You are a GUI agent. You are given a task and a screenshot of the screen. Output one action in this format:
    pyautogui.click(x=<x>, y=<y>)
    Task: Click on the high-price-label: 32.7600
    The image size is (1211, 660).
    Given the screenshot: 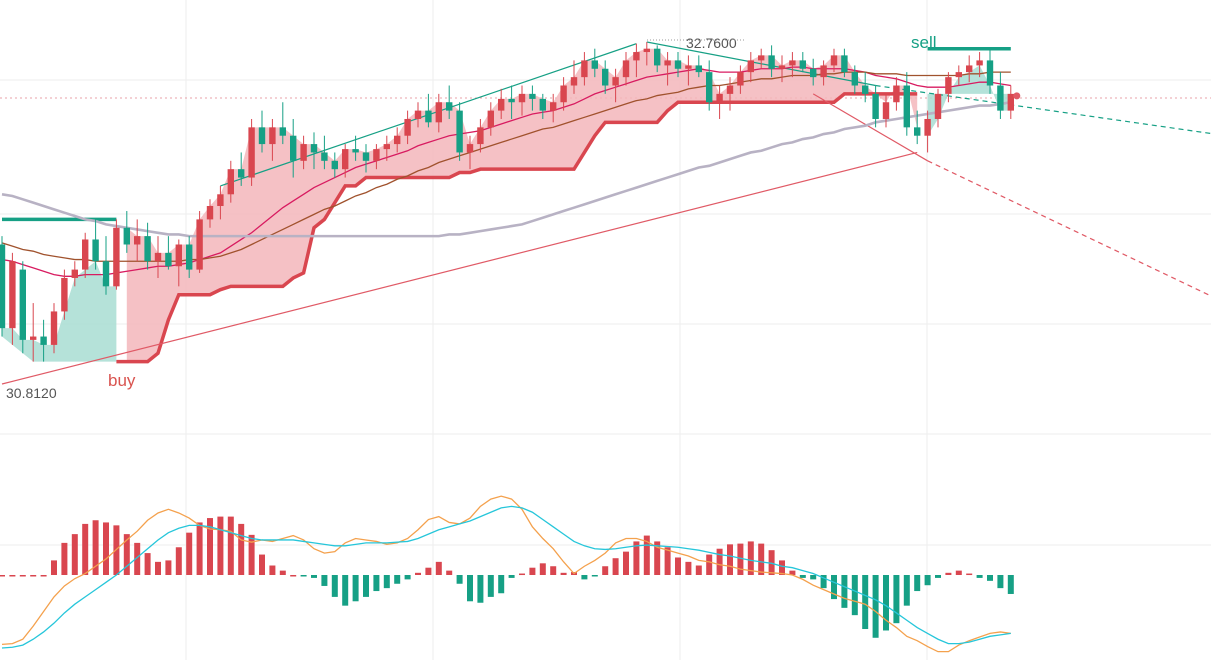 What is the action you would take?
    pyautogui.click(x=711, y=43)
    